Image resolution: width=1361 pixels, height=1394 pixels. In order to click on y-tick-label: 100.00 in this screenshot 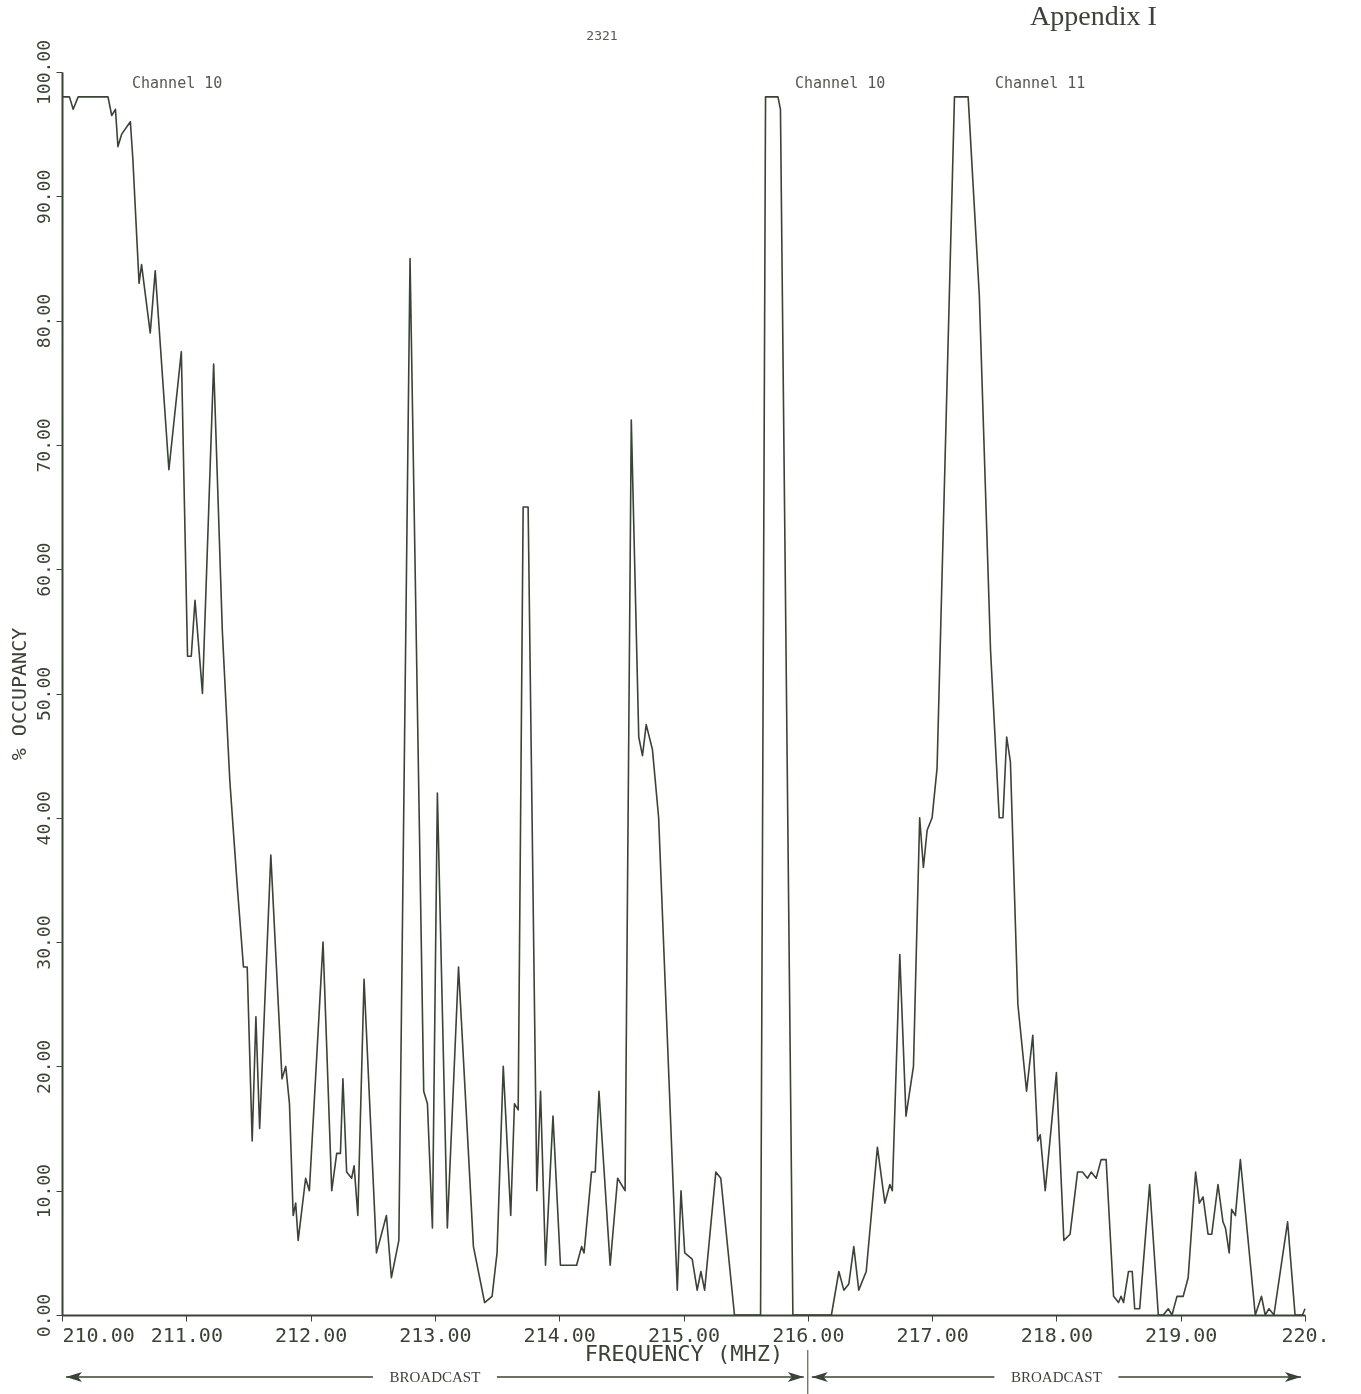, I will do `click(43, 72)`.